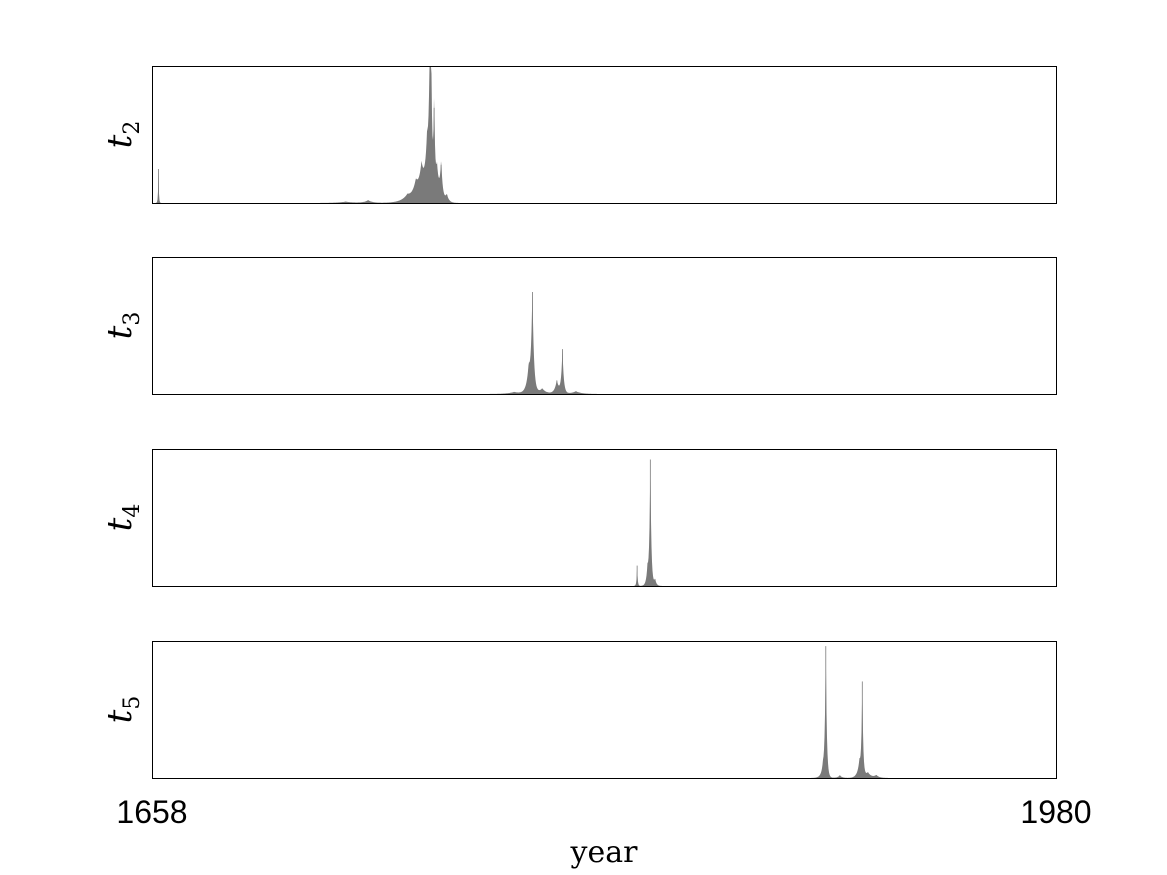  What do you see at coordinates (604, 723) in the screenshot?
I see `series-area-t5` at bounding box center [604, 723].